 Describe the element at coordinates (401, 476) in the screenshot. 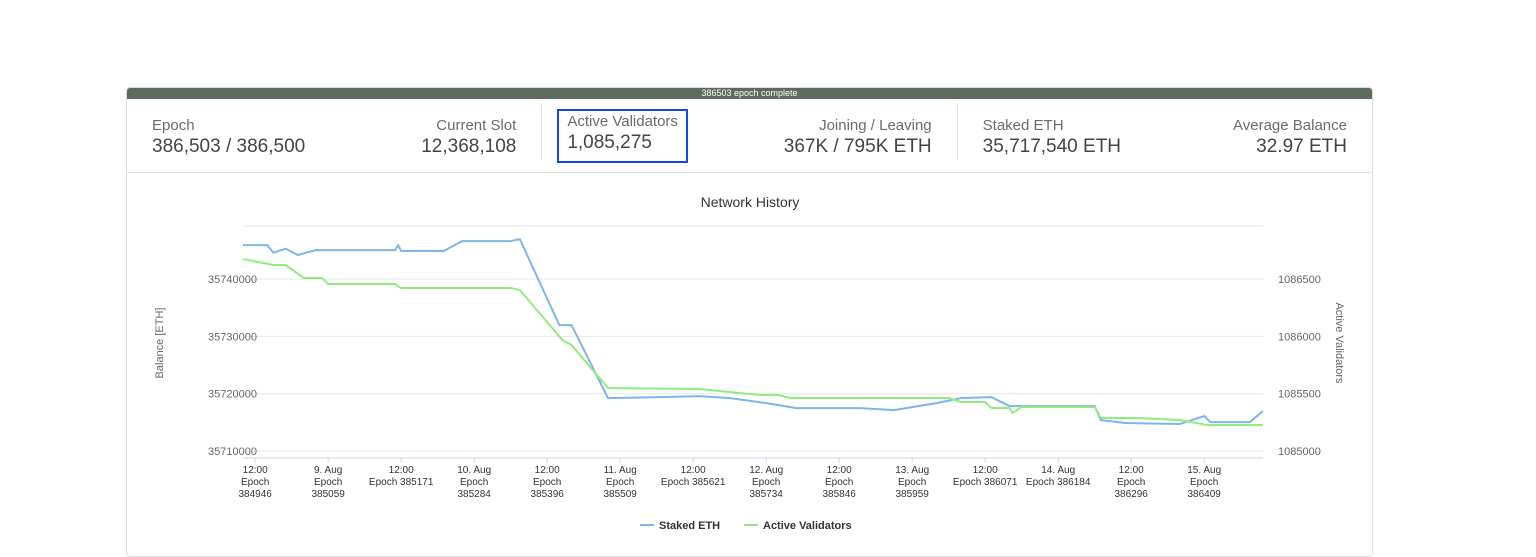

I see `x-tick-label: 12:00 Epoch 385171` at that location.